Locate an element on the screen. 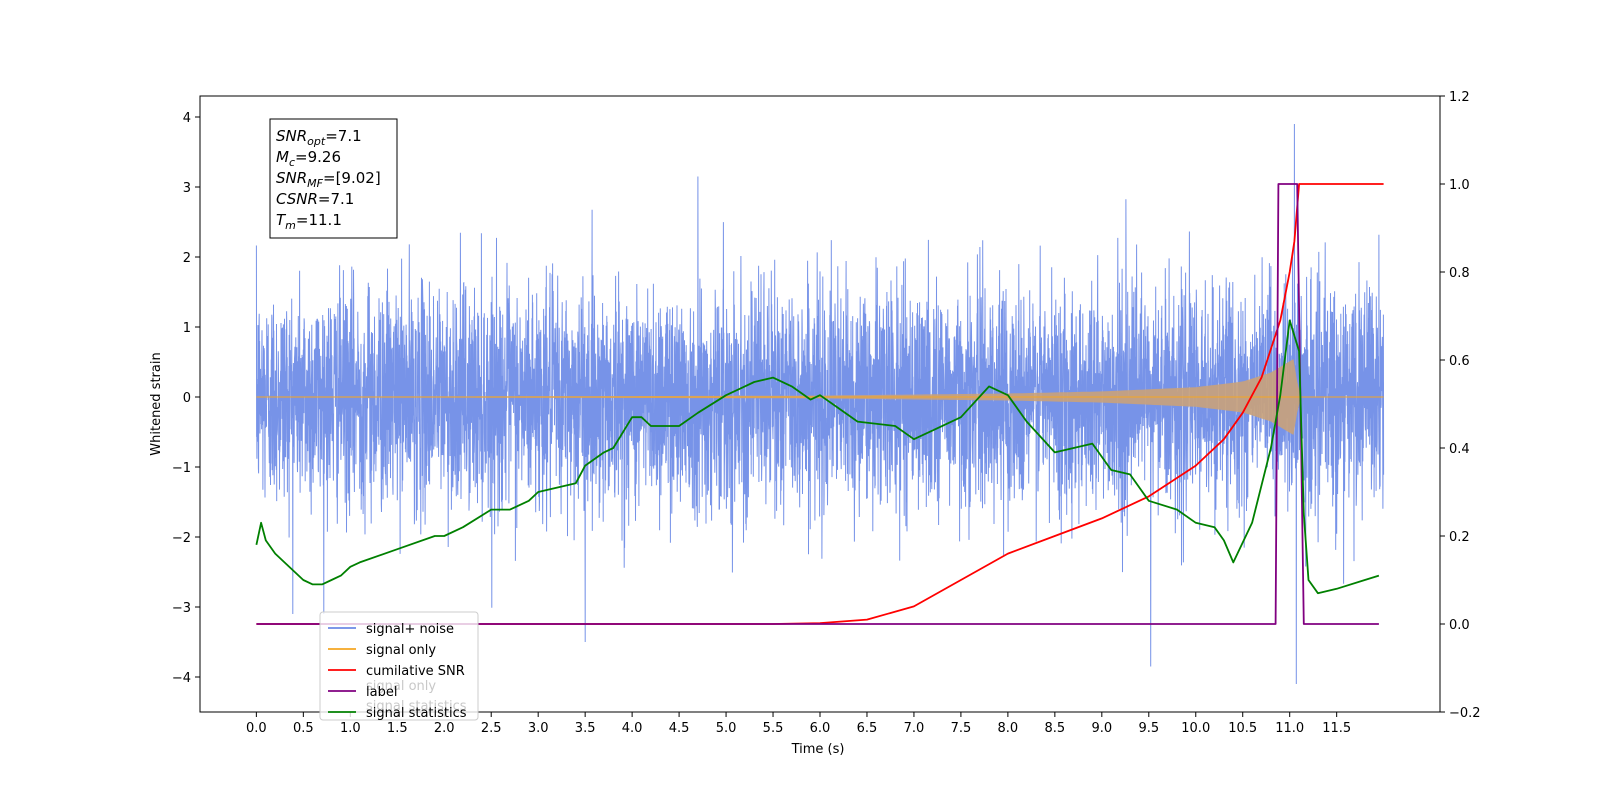 The image size is (1600, 800). y2-tick-label: 1.0 is located at coordinates (1459, 185).